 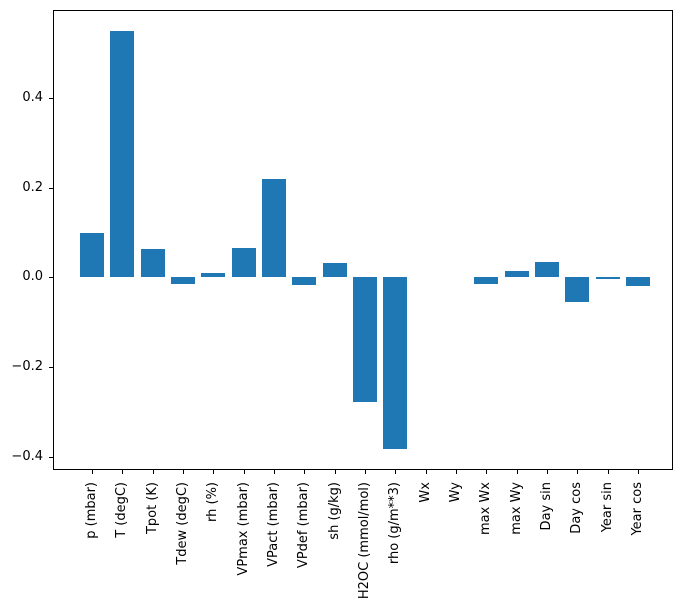 I want to click on x-tick-label-vpmax-mbar: VPmax (mbar), so click(x=243, y=529).